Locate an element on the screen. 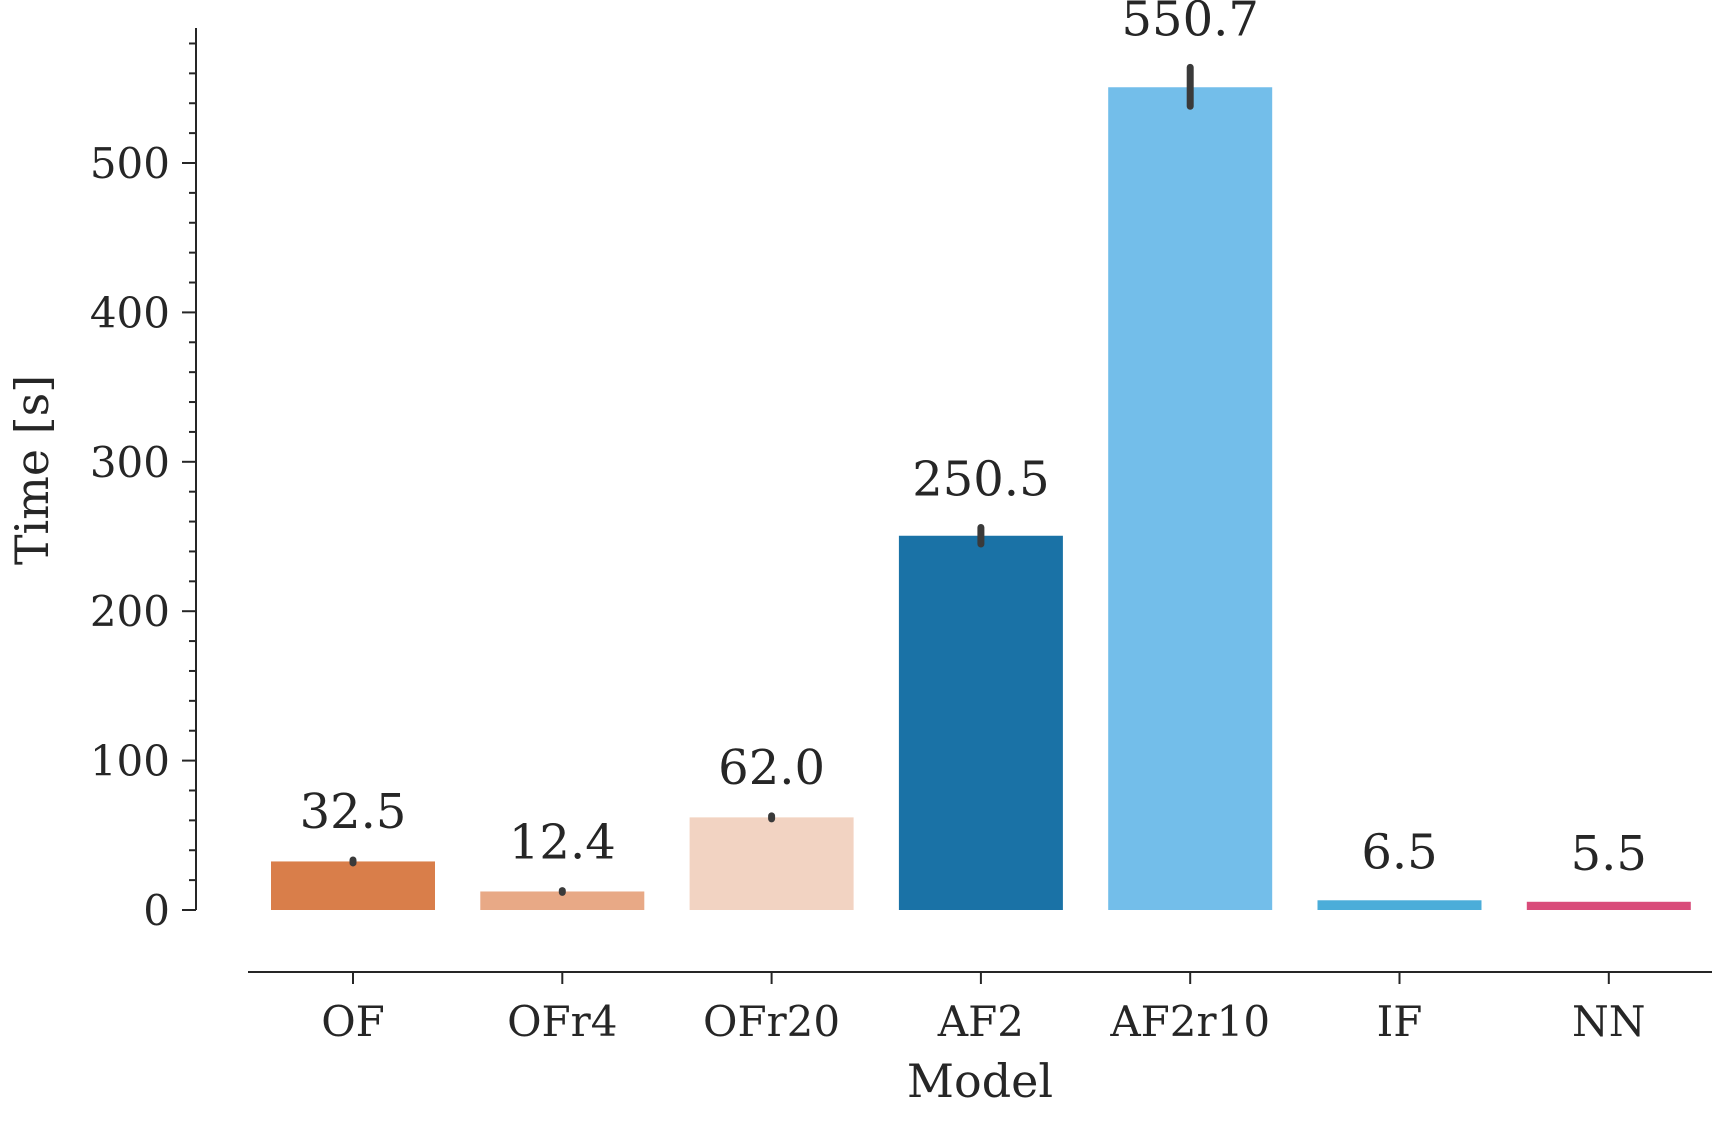 The width and height of the screenshot is (1722, 1122). x-tick-label-af2r10: AF2r10 is located at coordinates (1189, 1021).